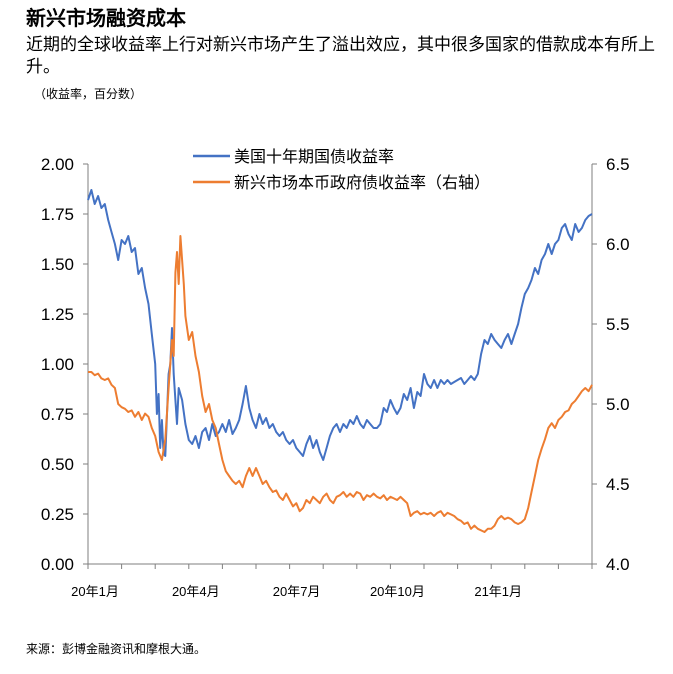  Describe the element at coordinates (498, 591) in the screenshot. I see `x-tick-label: 21年1月` at that location.